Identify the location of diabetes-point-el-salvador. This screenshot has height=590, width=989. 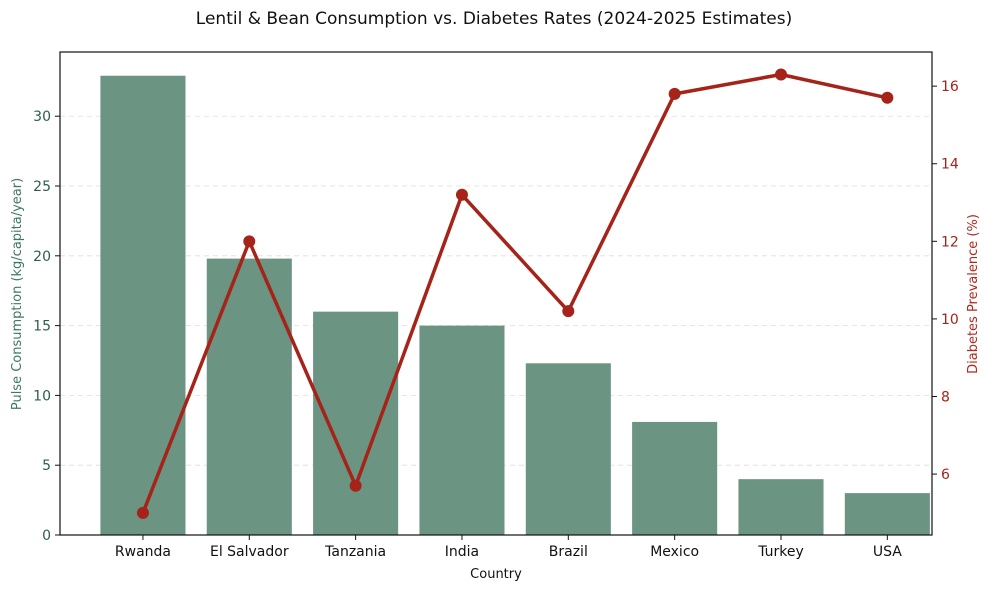
(249, 241).